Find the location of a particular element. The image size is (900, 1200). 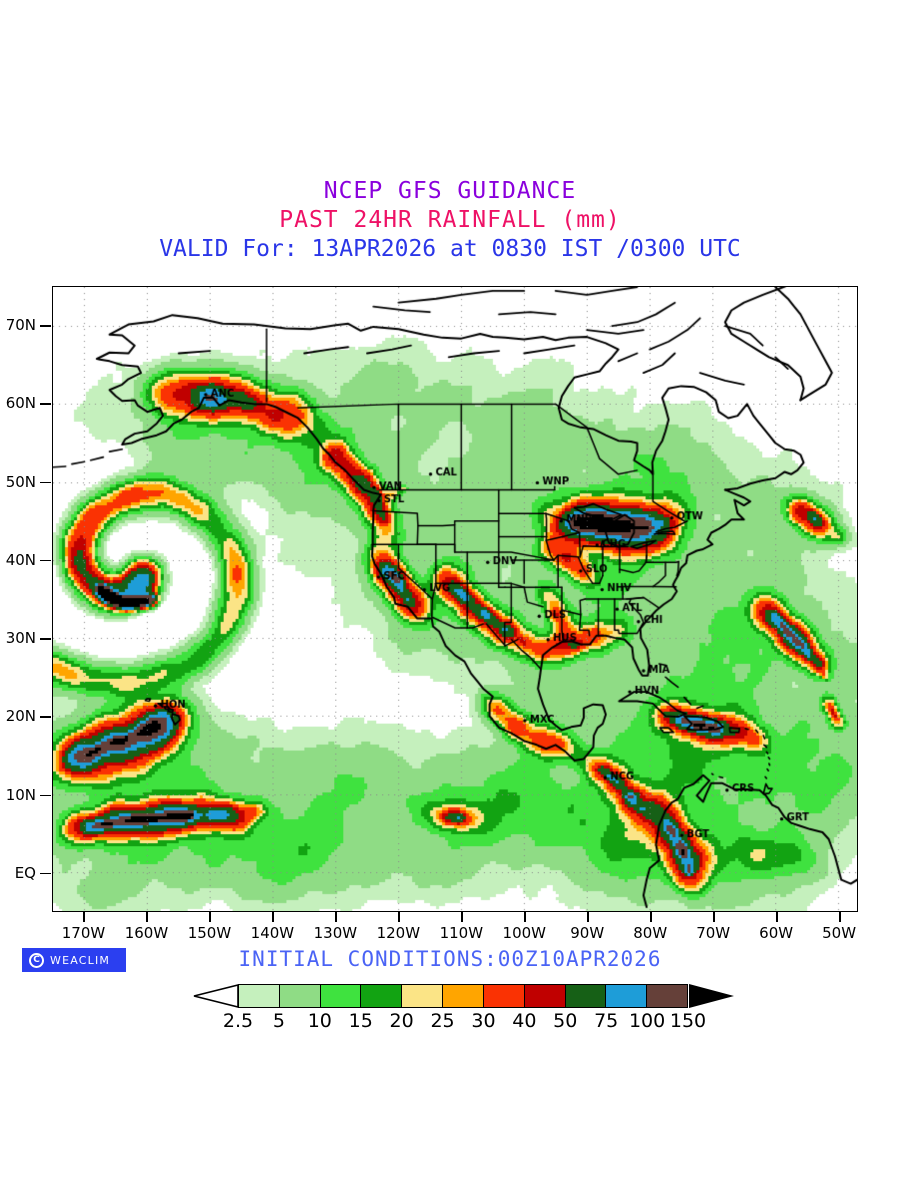

colorbar-tick: 15 is located at coordinates (360, 1021).